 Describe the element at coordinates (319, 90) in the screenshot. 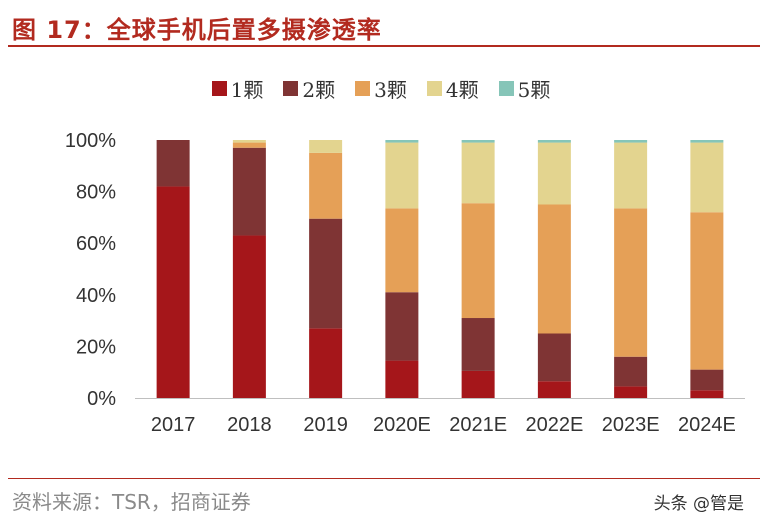

I see `legend-label: 2颗` at that location.